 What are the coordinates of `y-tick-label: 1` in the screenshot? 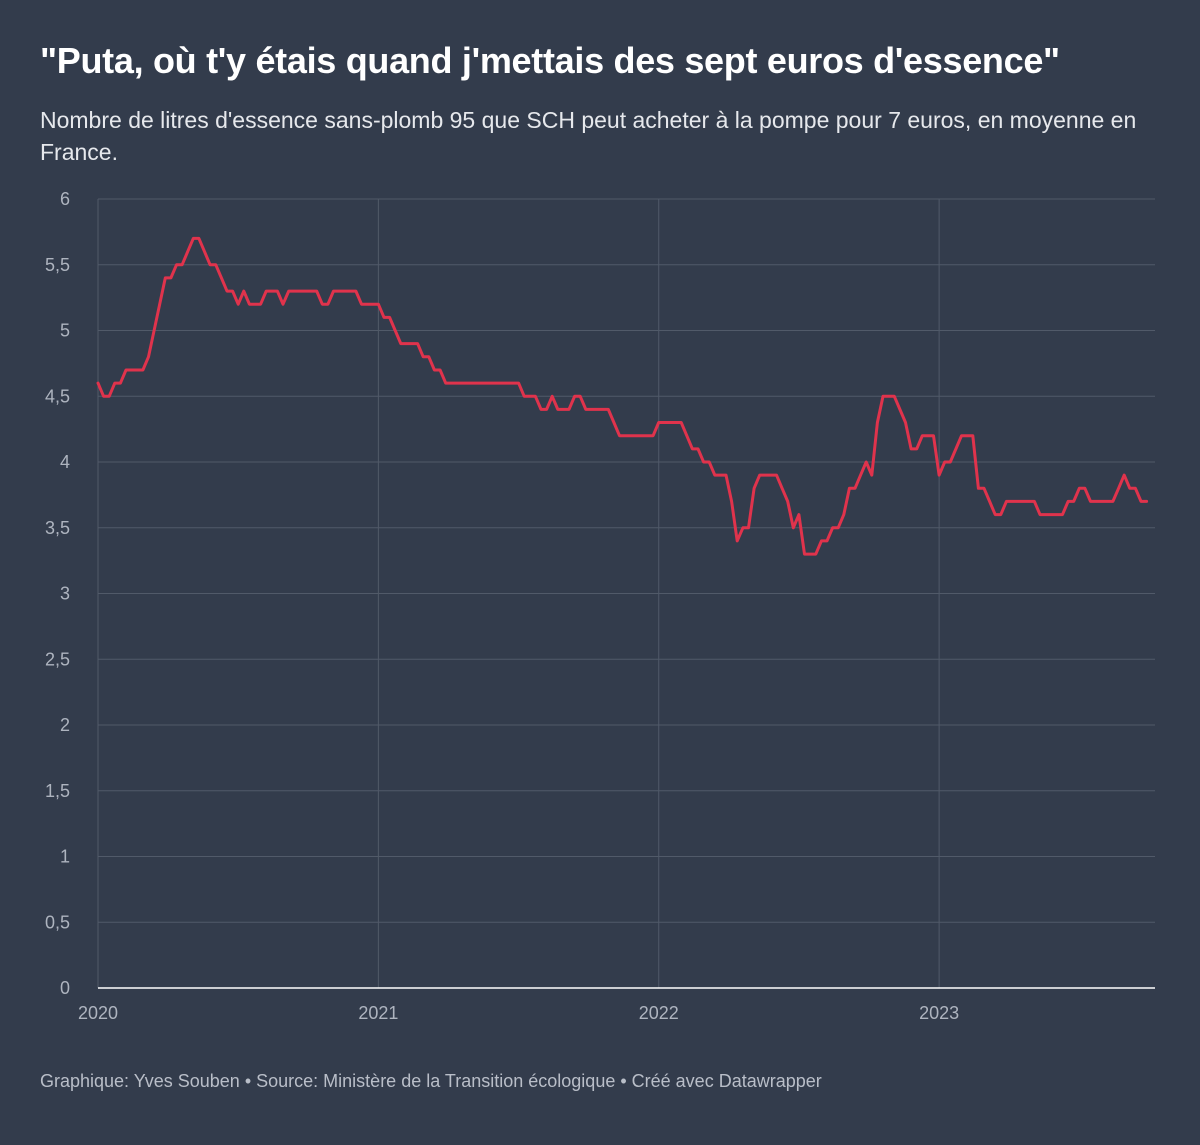 It's located at (65, 857).